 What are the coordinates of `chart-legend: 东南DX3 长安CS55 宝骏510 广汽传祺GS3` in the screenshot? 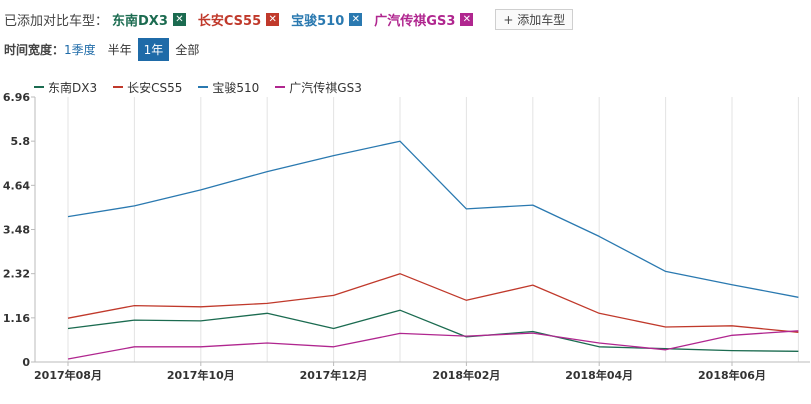 It's located at (206, 87).